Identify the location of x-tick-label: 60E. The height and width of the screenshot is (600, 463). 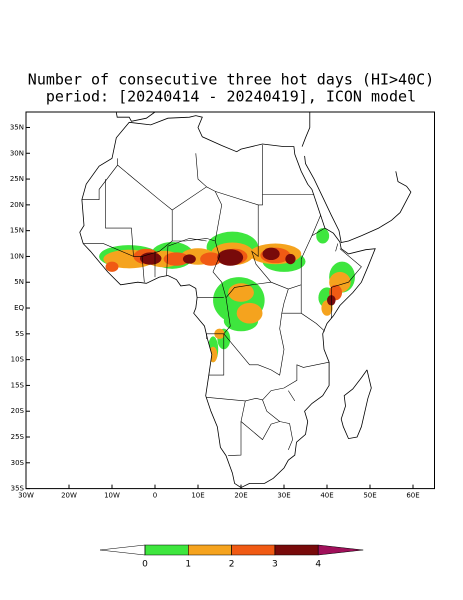
(412, 496).